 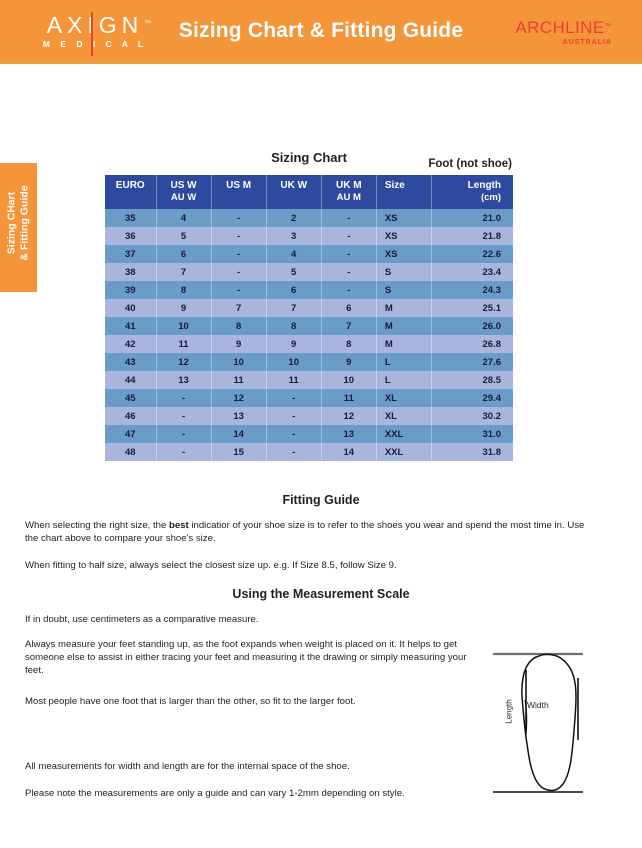 What do you see at coordinates (130, 434) in the screenshot?
I see `cell-euro: 47` at bounding box center [130, 434].